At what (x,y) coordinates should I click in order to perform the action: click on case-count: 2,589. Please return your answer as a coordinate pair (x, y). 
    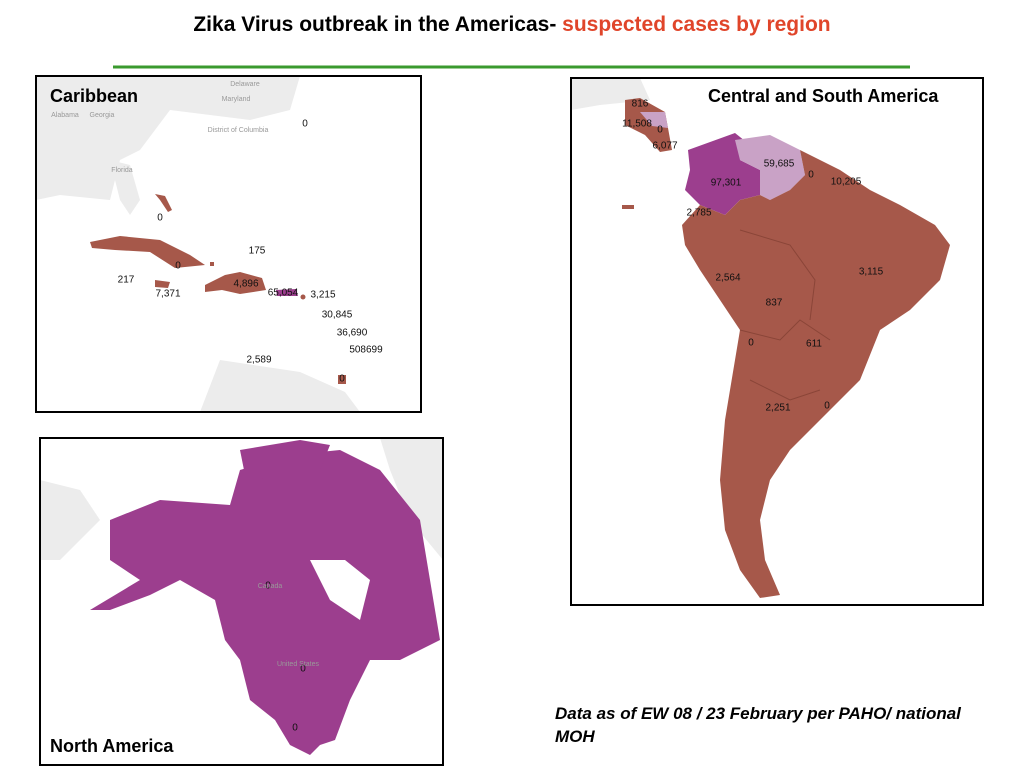
    Looking at the image, I should click on (258, 360).